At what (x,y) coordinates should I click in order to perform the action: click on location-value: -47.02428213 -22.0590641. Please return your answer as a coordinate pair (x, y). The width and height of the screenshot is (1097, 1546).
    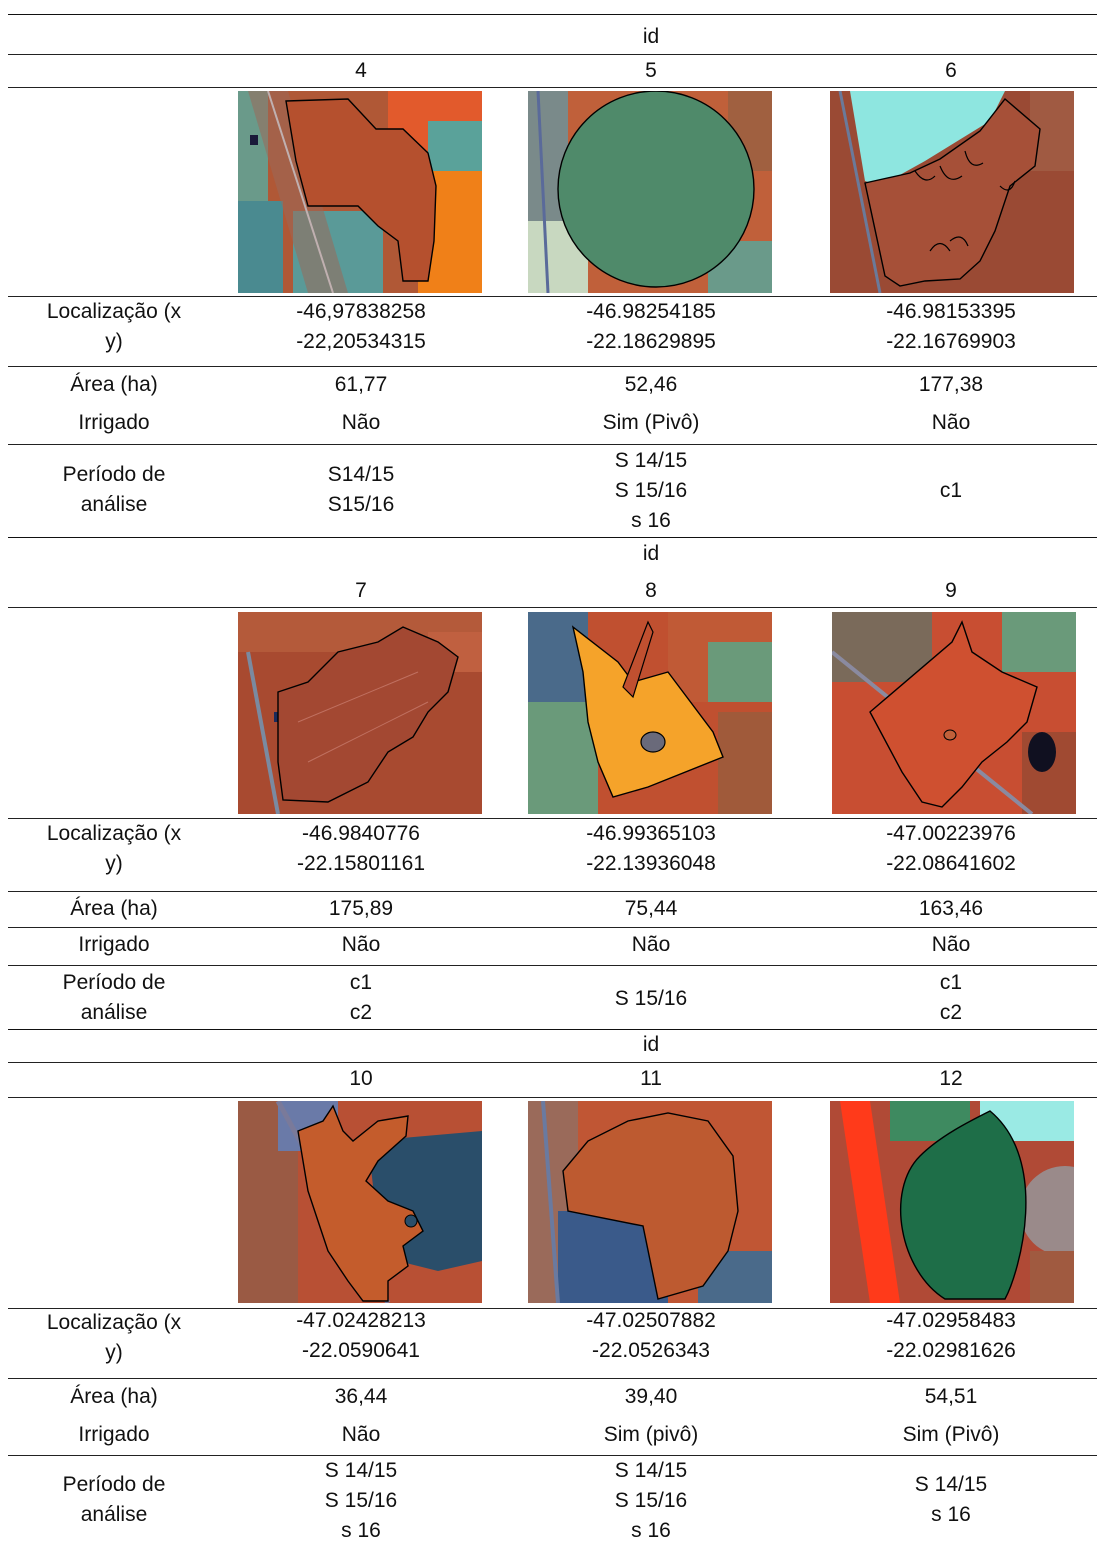
    Looking at the image, I should click on (361, 1335).